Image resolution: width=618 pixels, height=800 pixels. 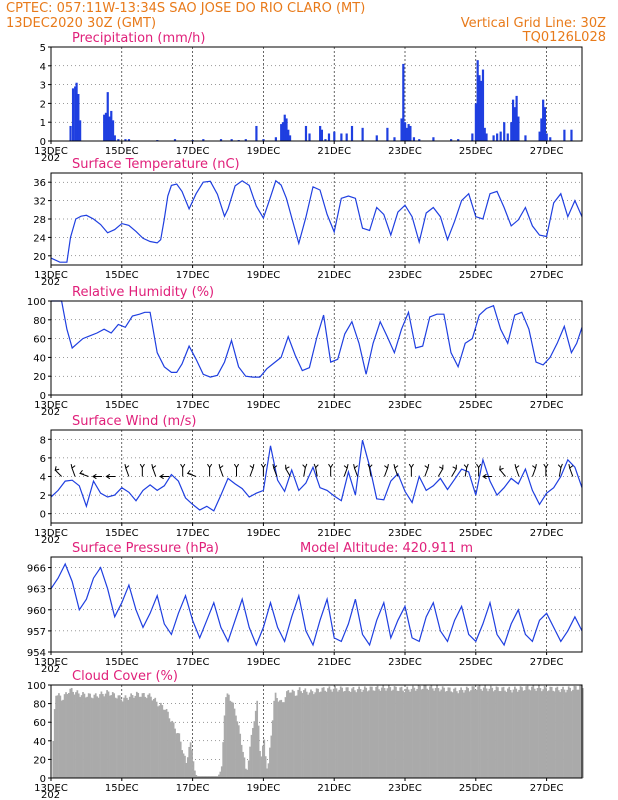 What do you see at coordinates (36, 302) in the screenshot?
I see `y-tick-label: 100` at bounding box center [36, 302].